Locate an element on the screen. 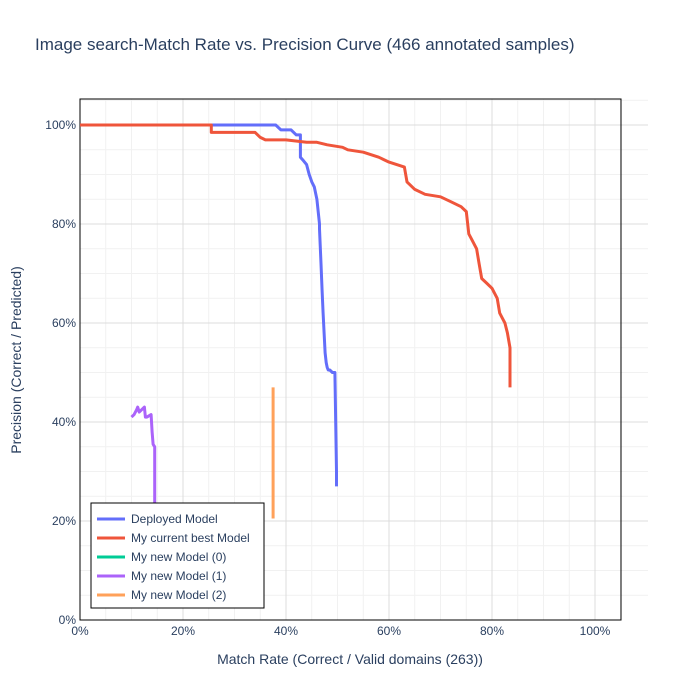 The height and width of the screenshot is (700, 700). x-tick-label: 40% is located at coordinates (286, 631).